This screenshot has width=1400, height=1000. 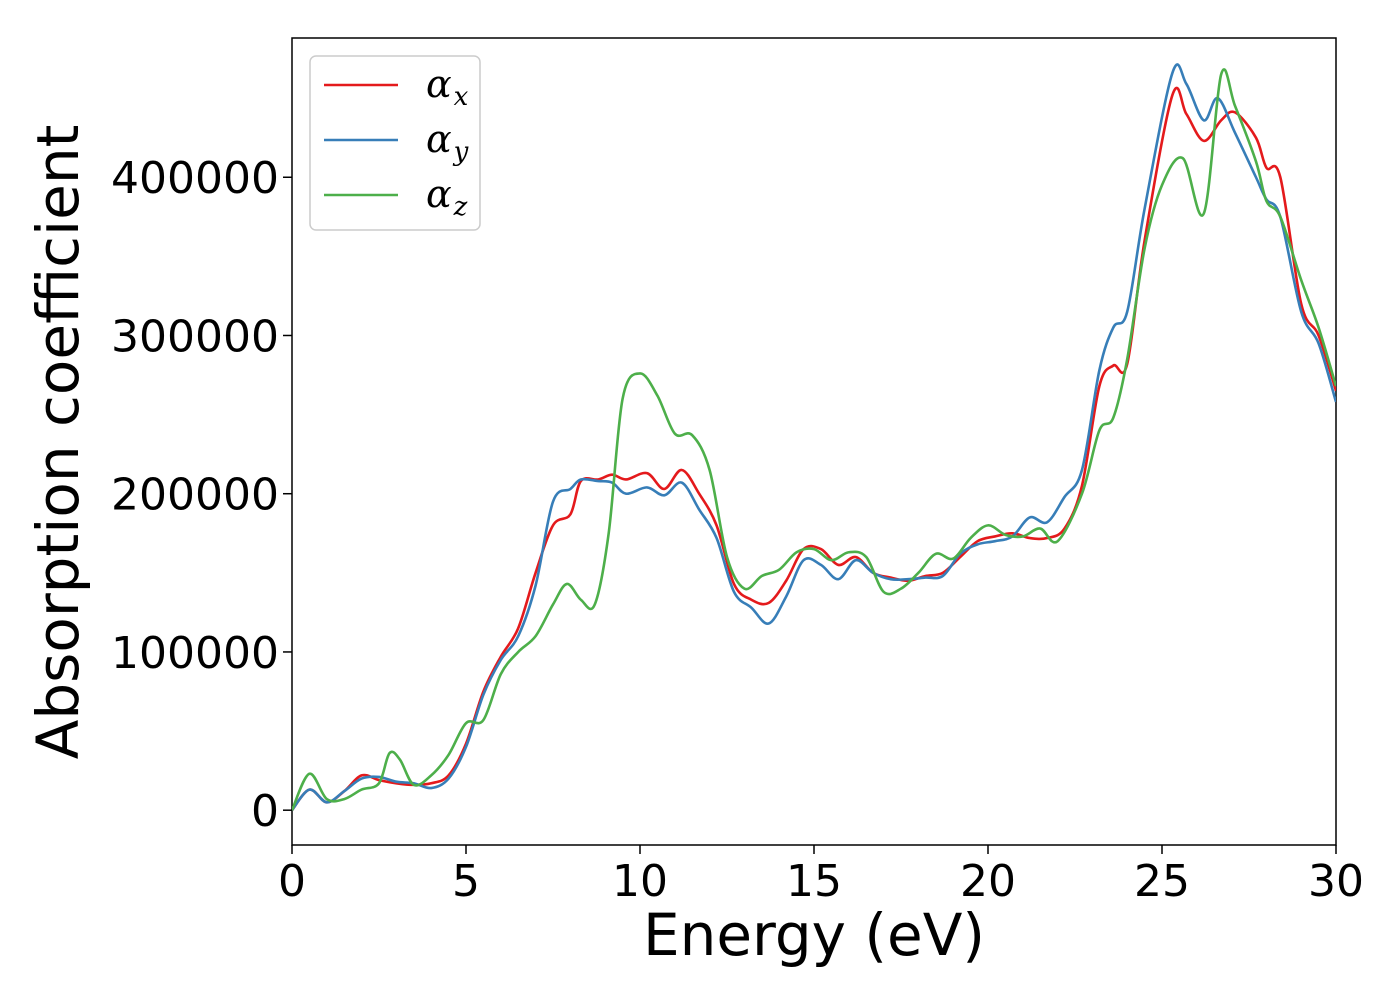 I want to click on y-tick-label: 400000, so click(x=195, y=178).